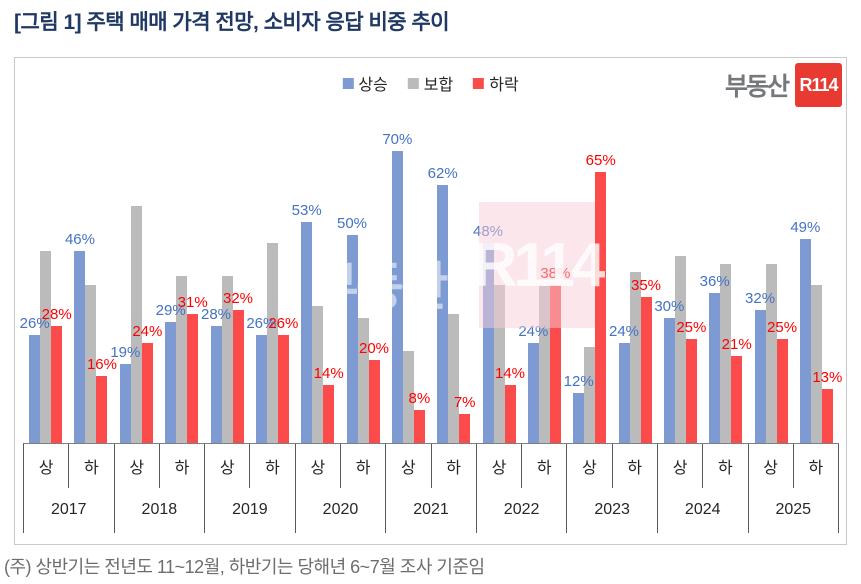 This screenshot has height=584, width=861. I want to click on bar-rise-2018-h1, so click(125, 403).